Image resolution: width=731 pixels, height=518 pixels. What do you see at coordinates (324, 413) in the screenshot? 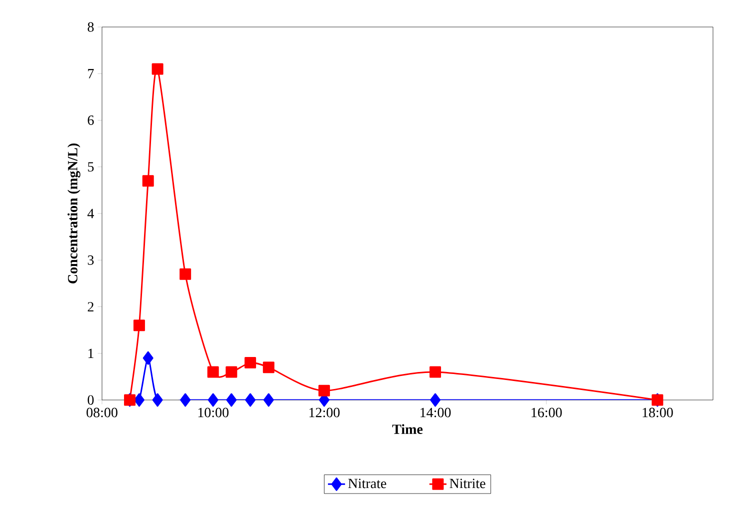
I see `x-tick-label: 12:00` at bounding box center [324, 413].